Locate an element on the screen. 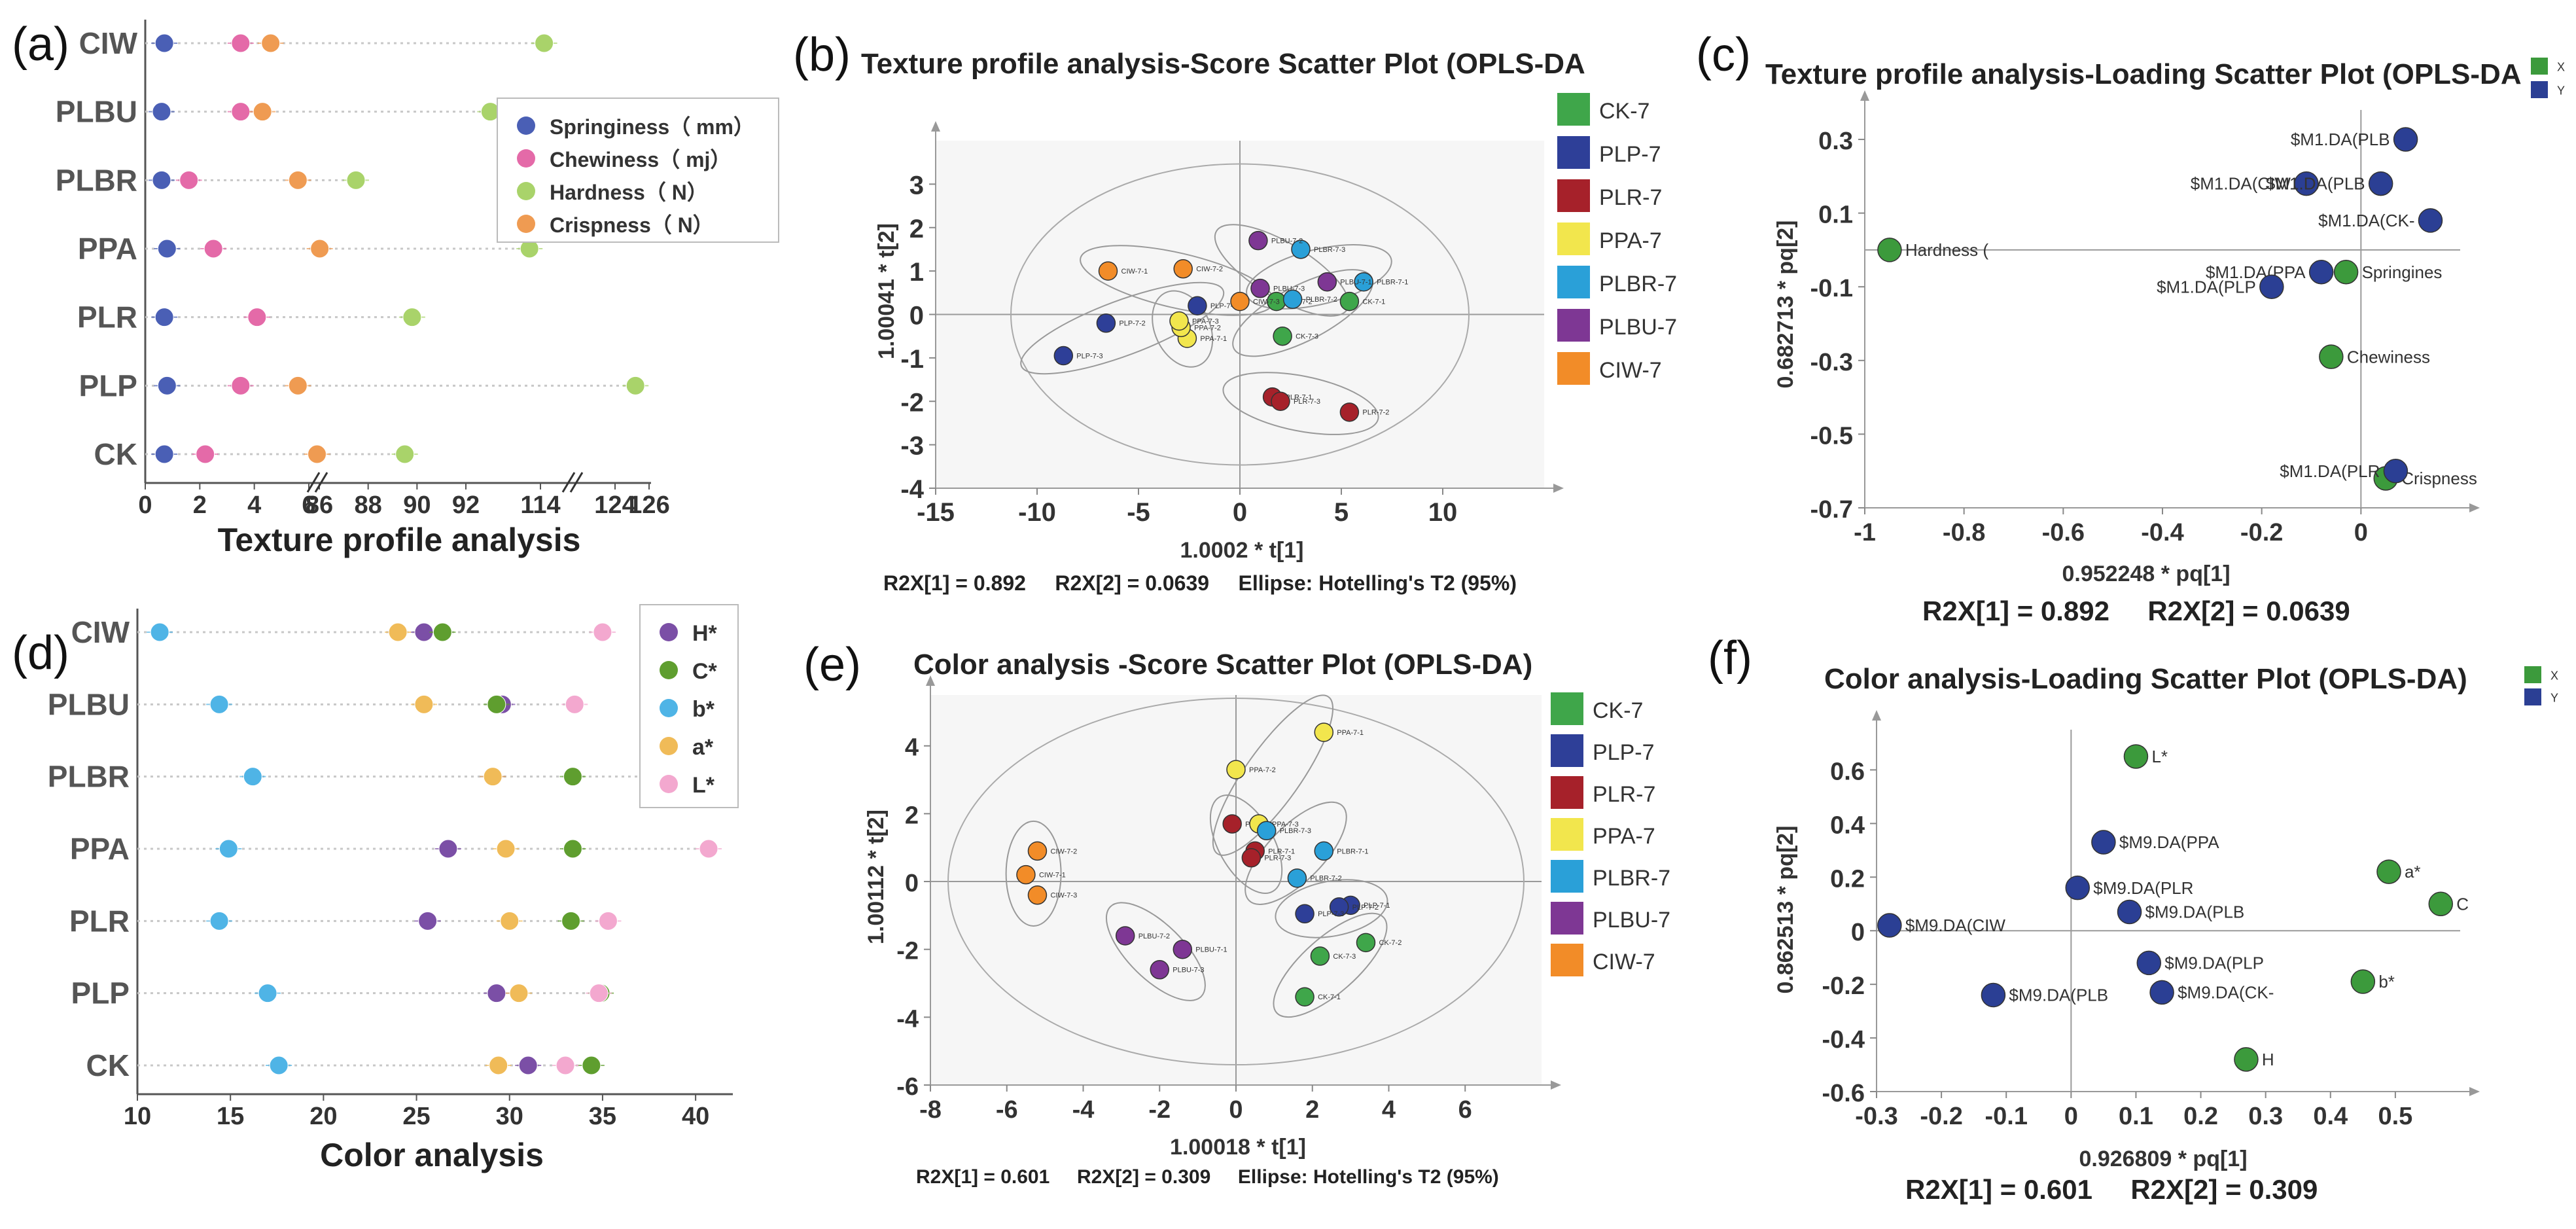 The height and width of the screenshot is (1229, 2576). y-tick-label: 3 is located at coordinates (916, 186).